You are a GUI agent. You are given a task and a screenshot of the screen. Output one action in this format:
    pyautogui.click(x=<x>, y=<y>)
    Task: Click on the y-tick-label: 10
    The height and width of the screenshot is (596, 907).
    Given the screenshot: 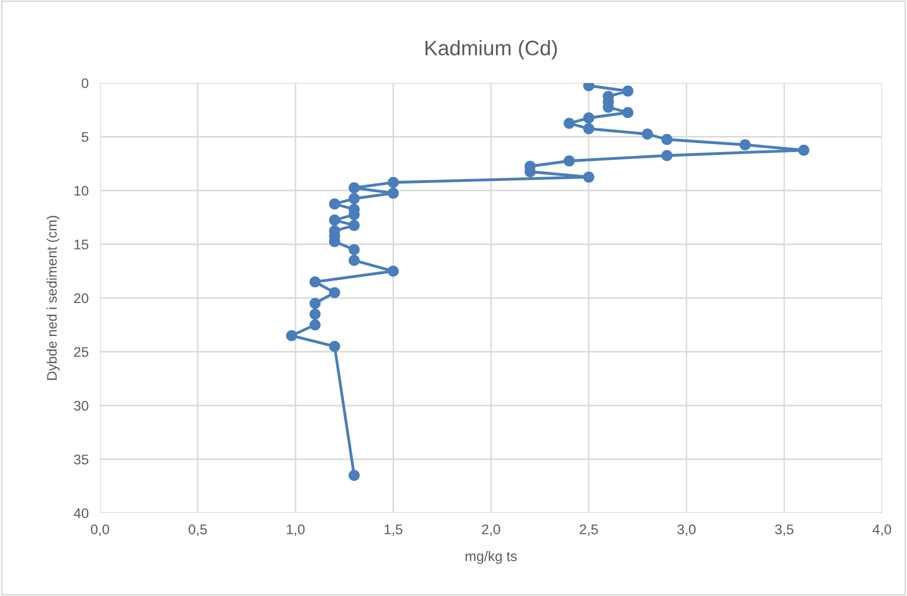 What is the action you would take?
    pyautogui.click(x=81, y=191)
    